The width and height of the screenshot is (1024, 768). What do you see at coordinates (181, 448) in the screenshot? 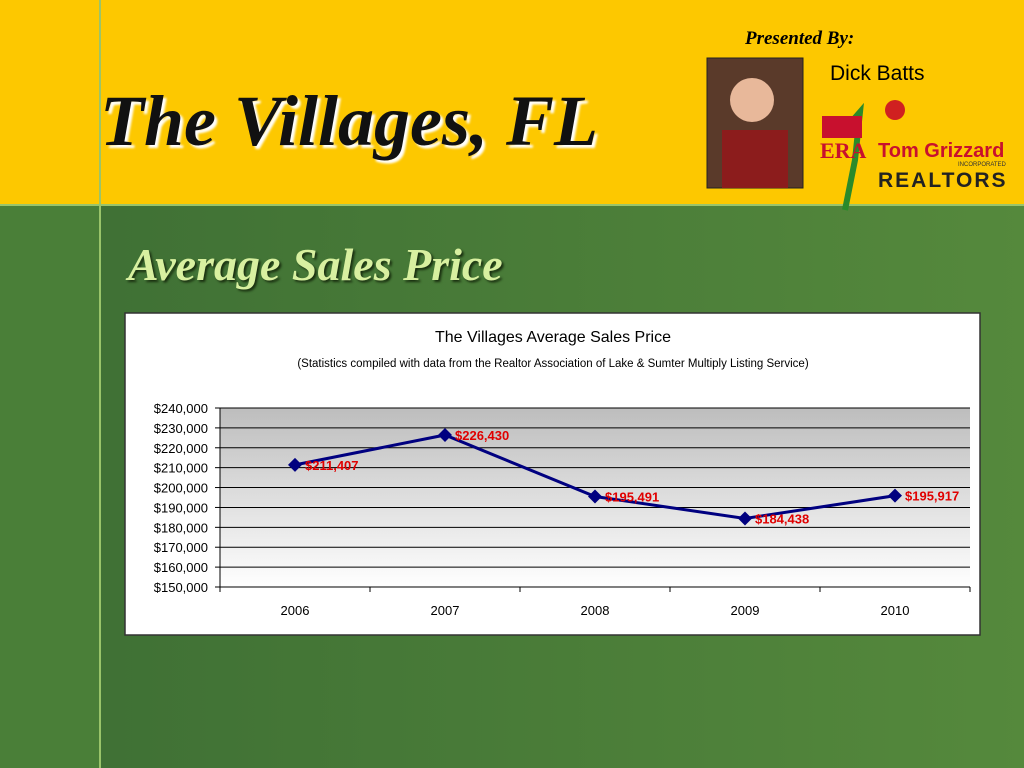
I see `y-tick-label: $220,000` at bounding box center [181, 448].